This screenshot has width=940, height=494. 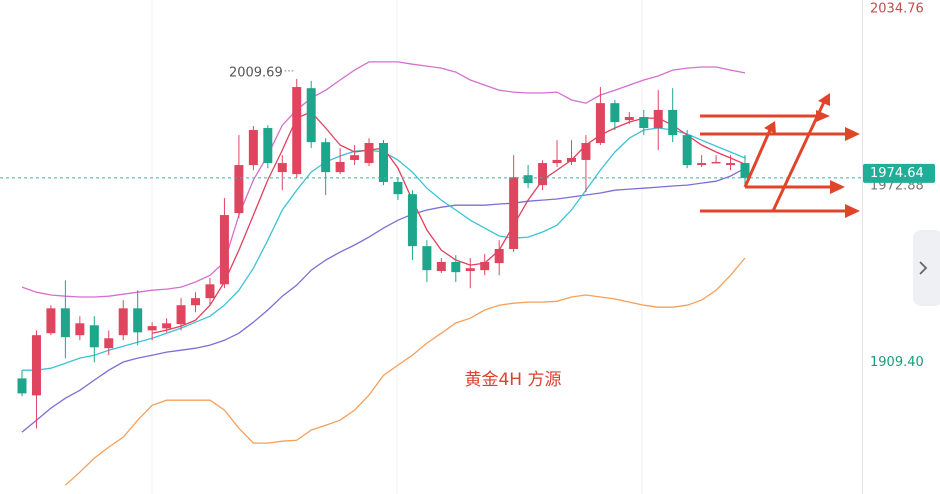 I want to click on annotation-arrows, so click(x=780, y=155).